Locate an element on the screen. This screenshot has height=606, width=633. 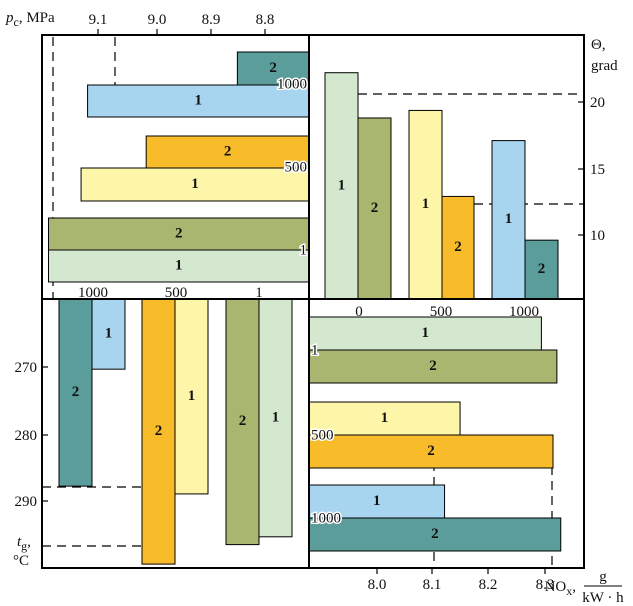
theta-tick-label: 15 is located at coordinates (597, 170).